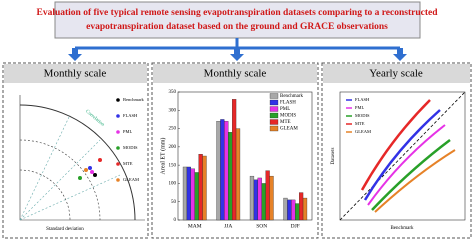 The image size is (474, 245). I want to click on taylor-grid, so click(82, 158).